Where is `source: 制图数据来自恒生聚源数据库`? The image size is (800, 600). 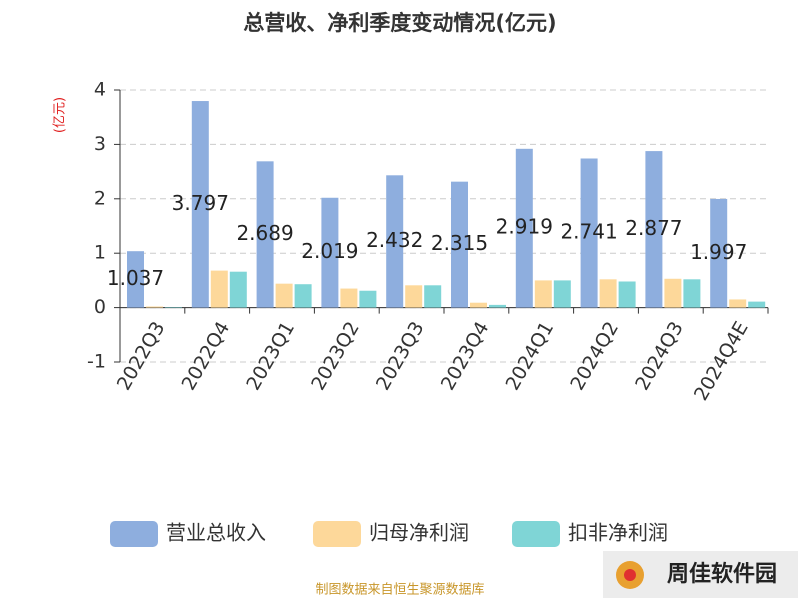 source: 制图数据来自恒生聚源数据库 is located at coordinates (399, 590).